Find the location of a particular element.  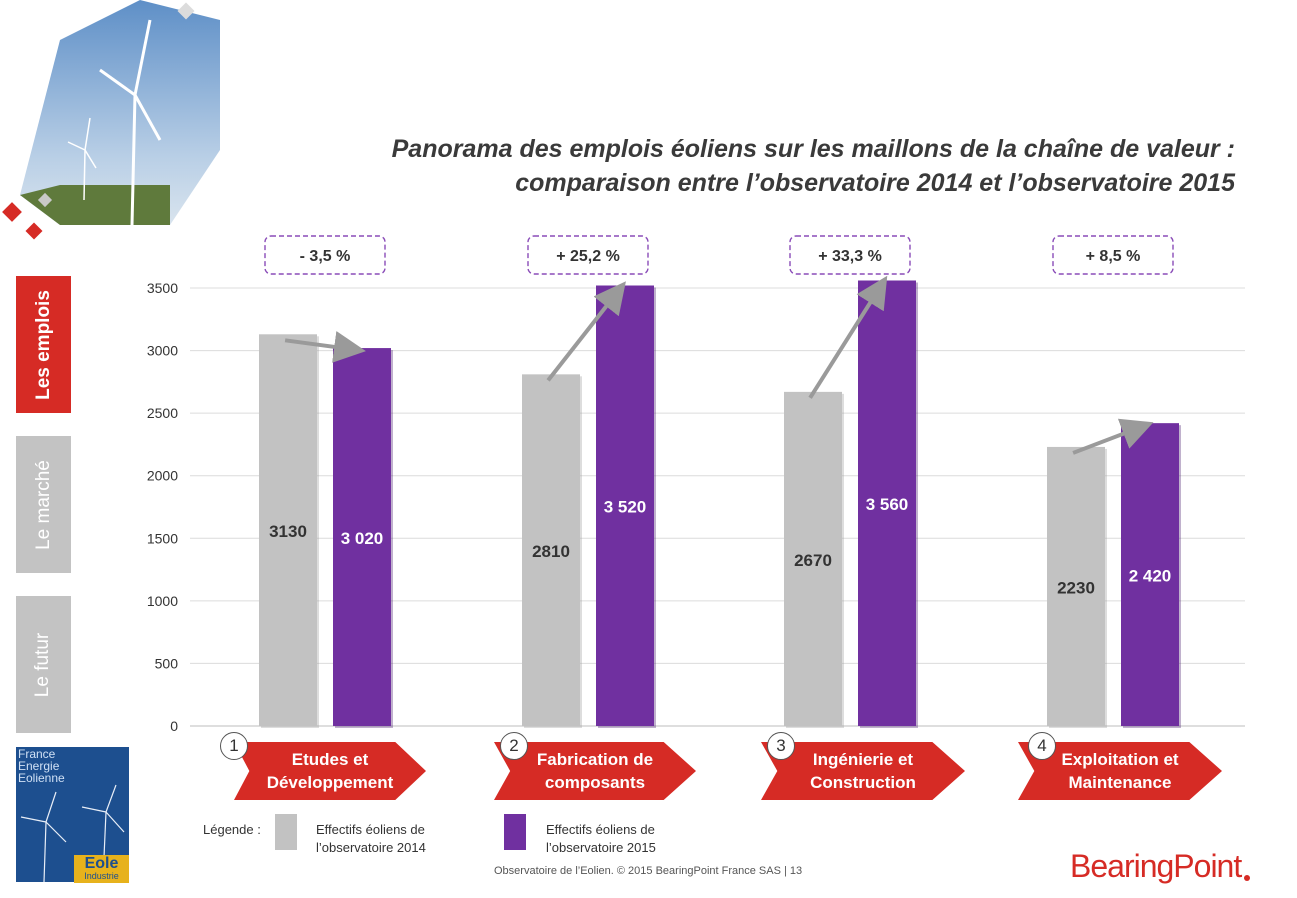

data-label-2014: 3130 is located at coordinates (288, 531).